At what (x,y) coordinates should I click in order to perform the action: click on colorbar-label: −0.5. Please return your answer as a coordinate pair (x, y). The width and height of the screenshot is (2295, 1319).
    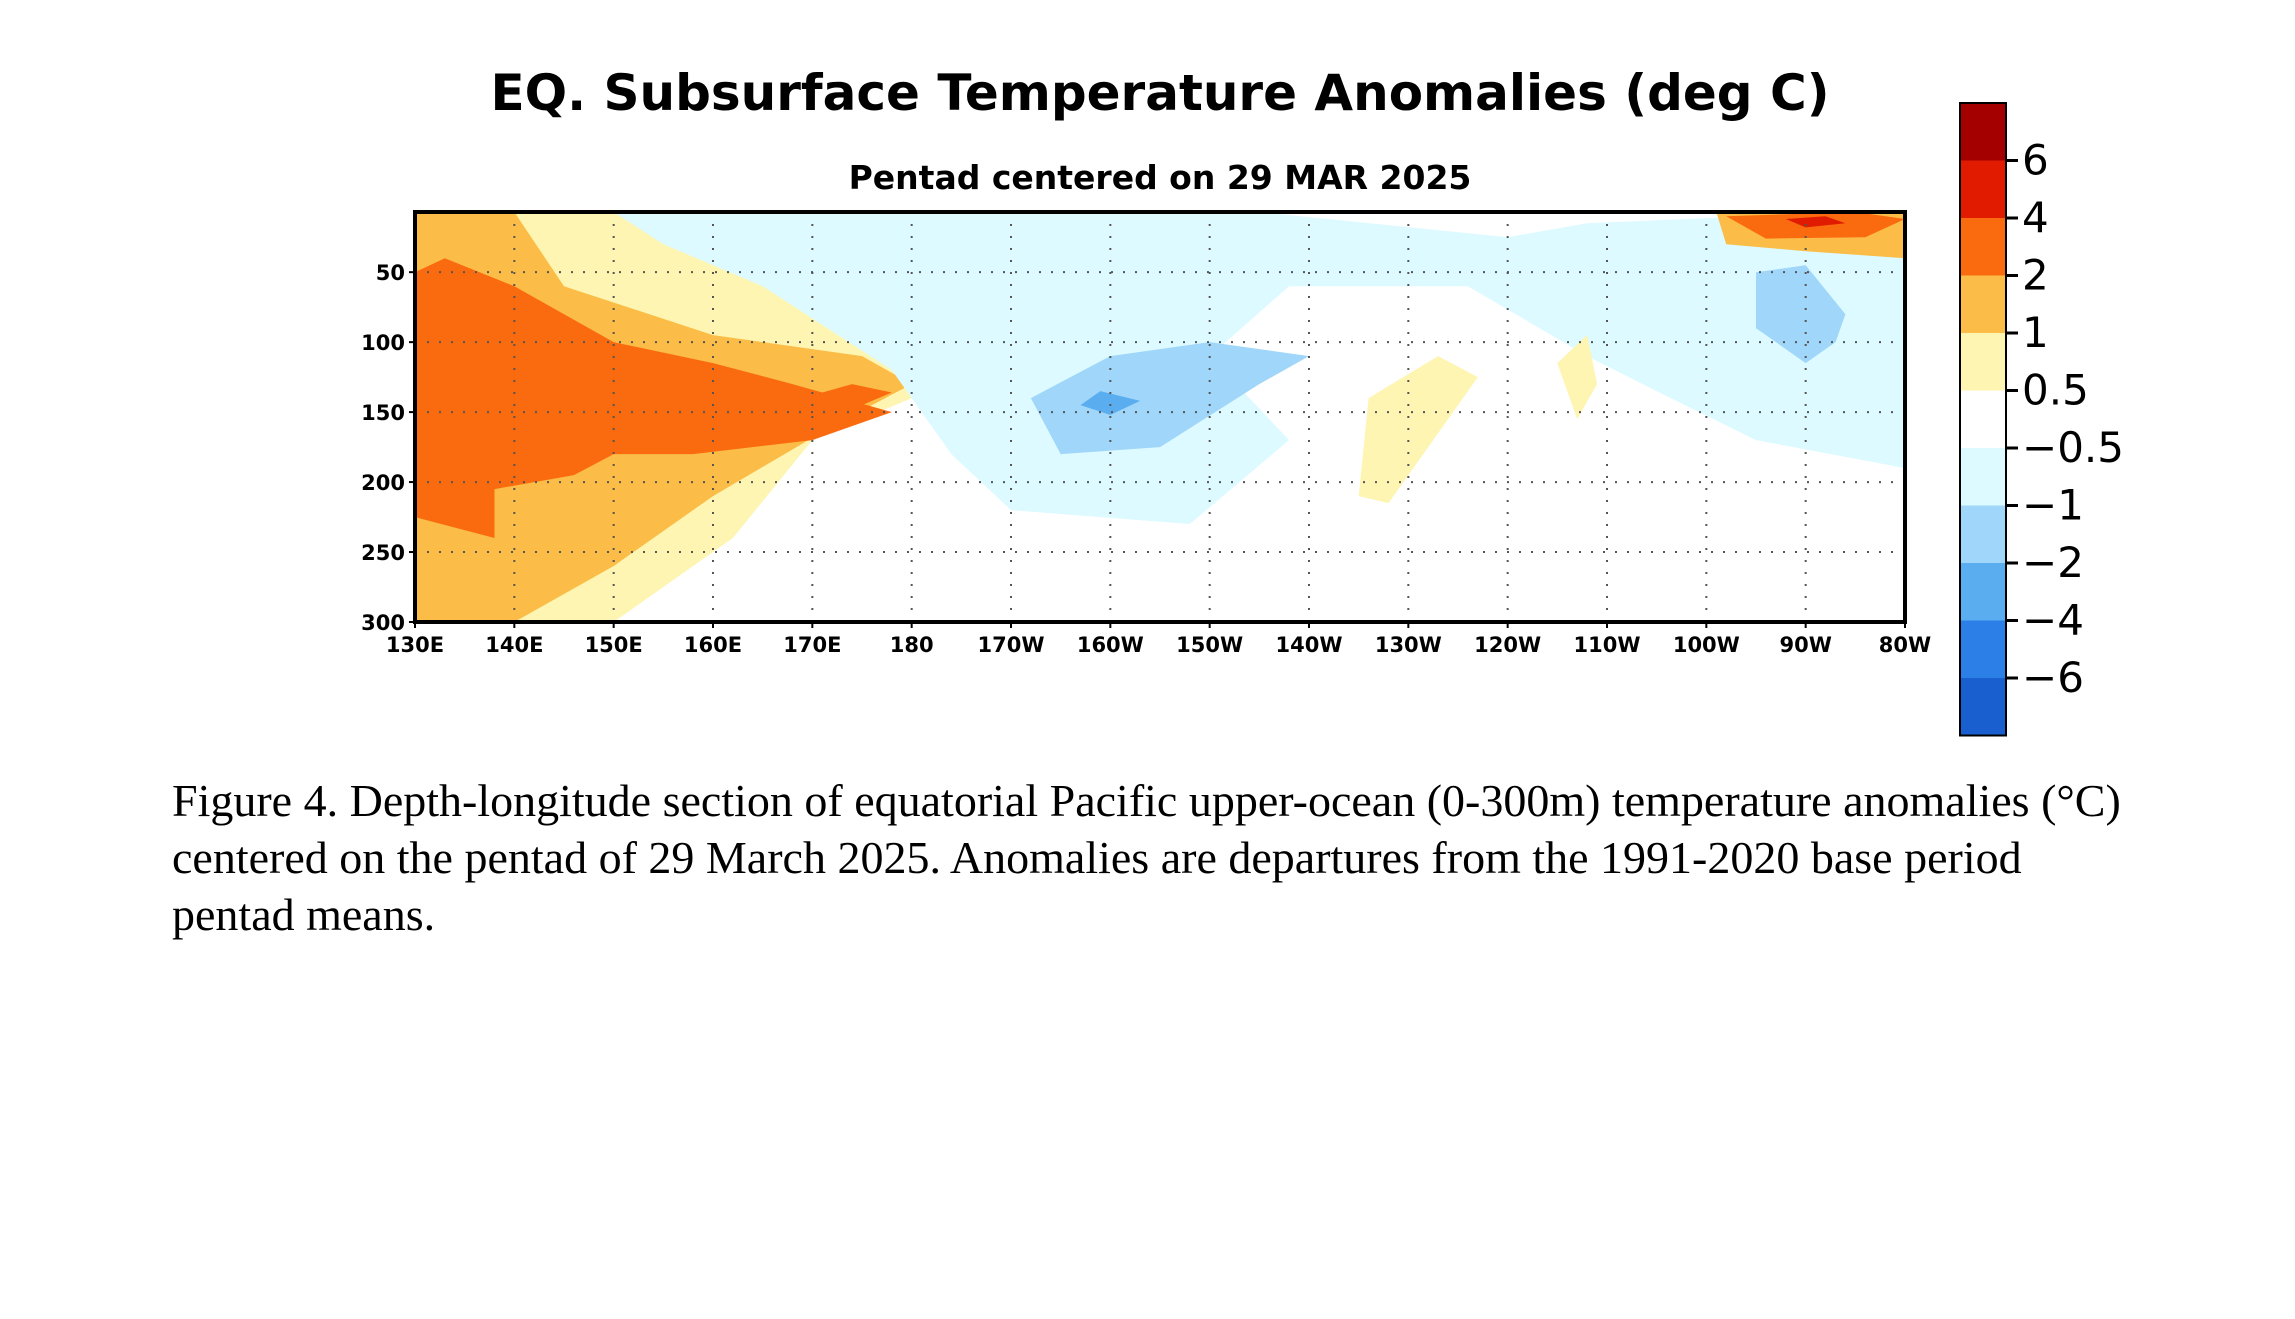
    Looking at the image, I should click on (2073, 447).